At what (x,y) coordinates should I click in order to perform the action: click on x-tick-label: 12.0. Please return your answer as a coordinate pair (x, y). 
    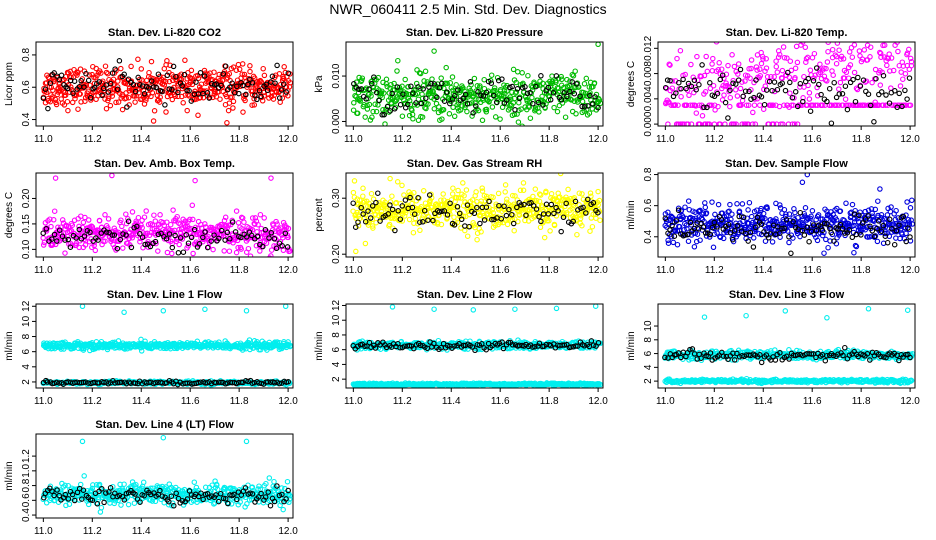
    Looking at the image, I should click on (288, 270).